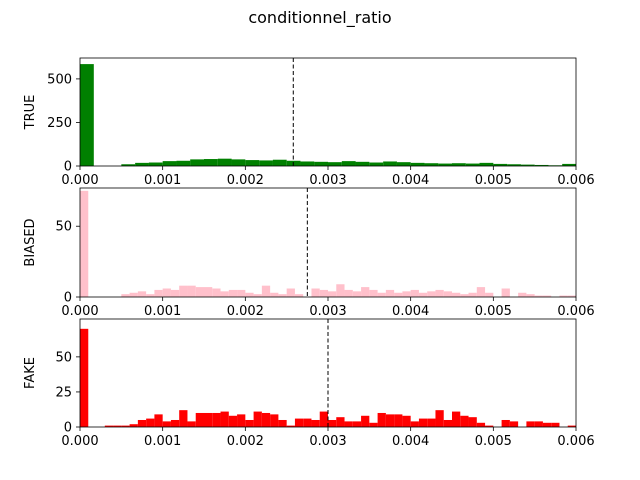  What do you see at coordinates (162, 311) in the screenshot?
I see `x-tick-label: 0.001` at bounding box center [162, 311].